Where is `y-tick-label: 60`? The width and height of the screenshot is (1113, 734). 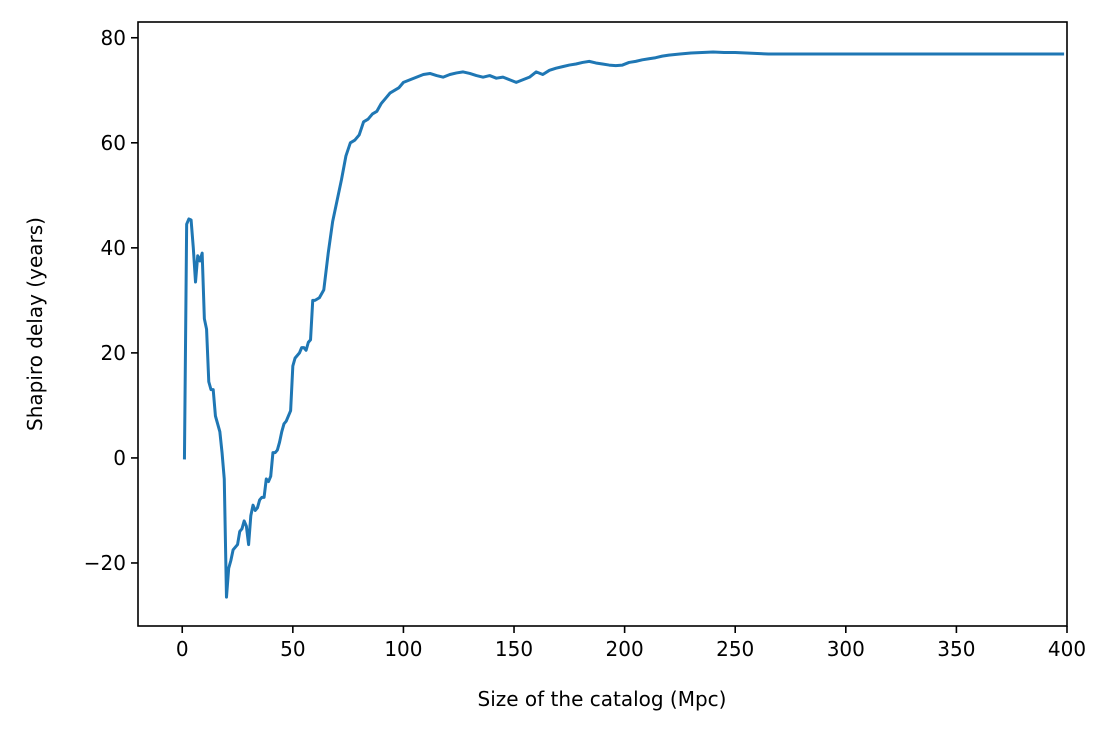
y-tick-label: 60 is located at coordinates (113, 143).